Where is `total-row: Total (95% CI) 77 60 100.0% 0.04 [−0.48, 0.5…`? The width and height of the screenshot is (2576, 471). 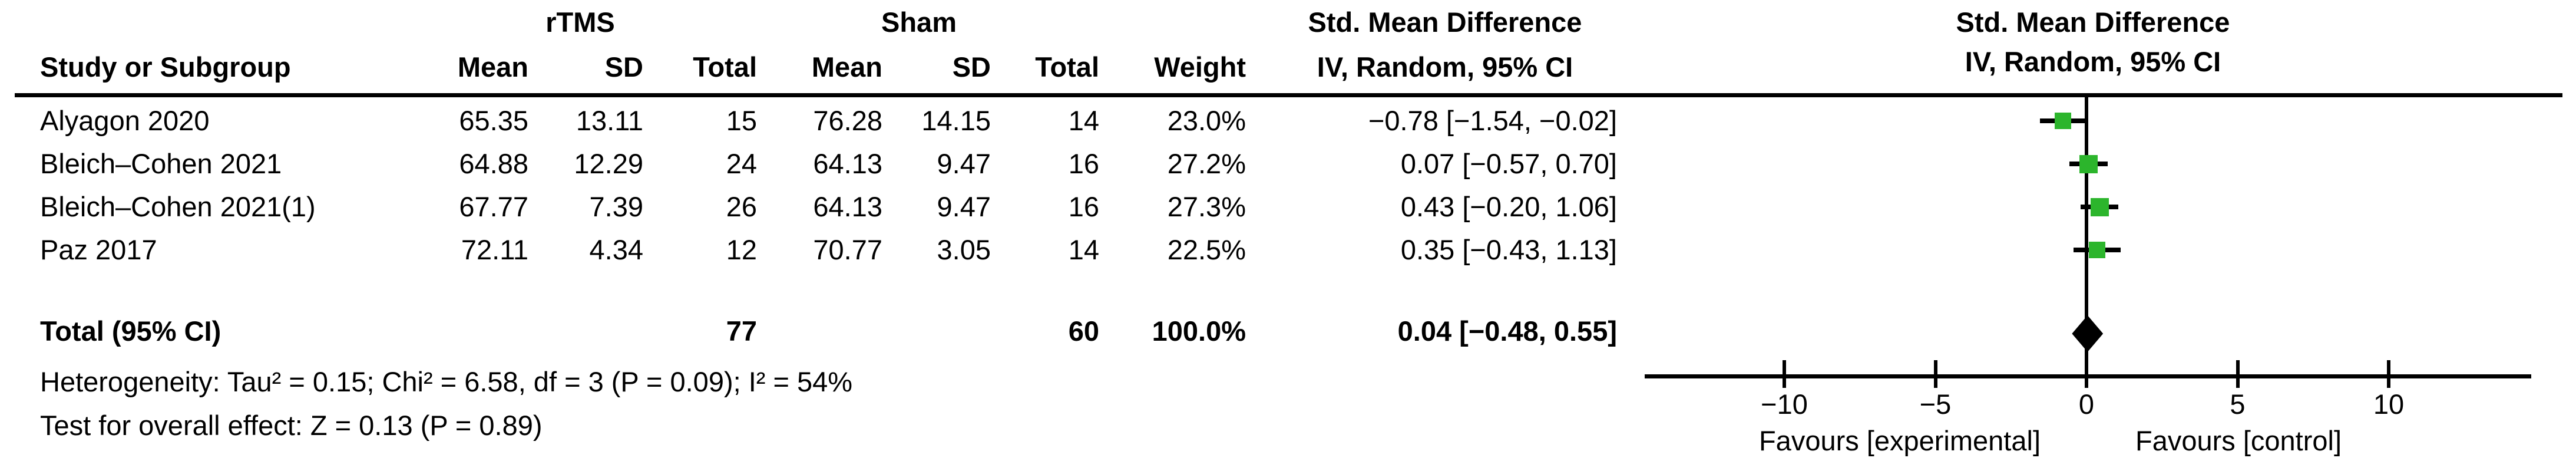
total-row: Total (95% CI) 77 60 100.0% 0.04 [−0.48, 0.5… is located at coordinates (824, 331).